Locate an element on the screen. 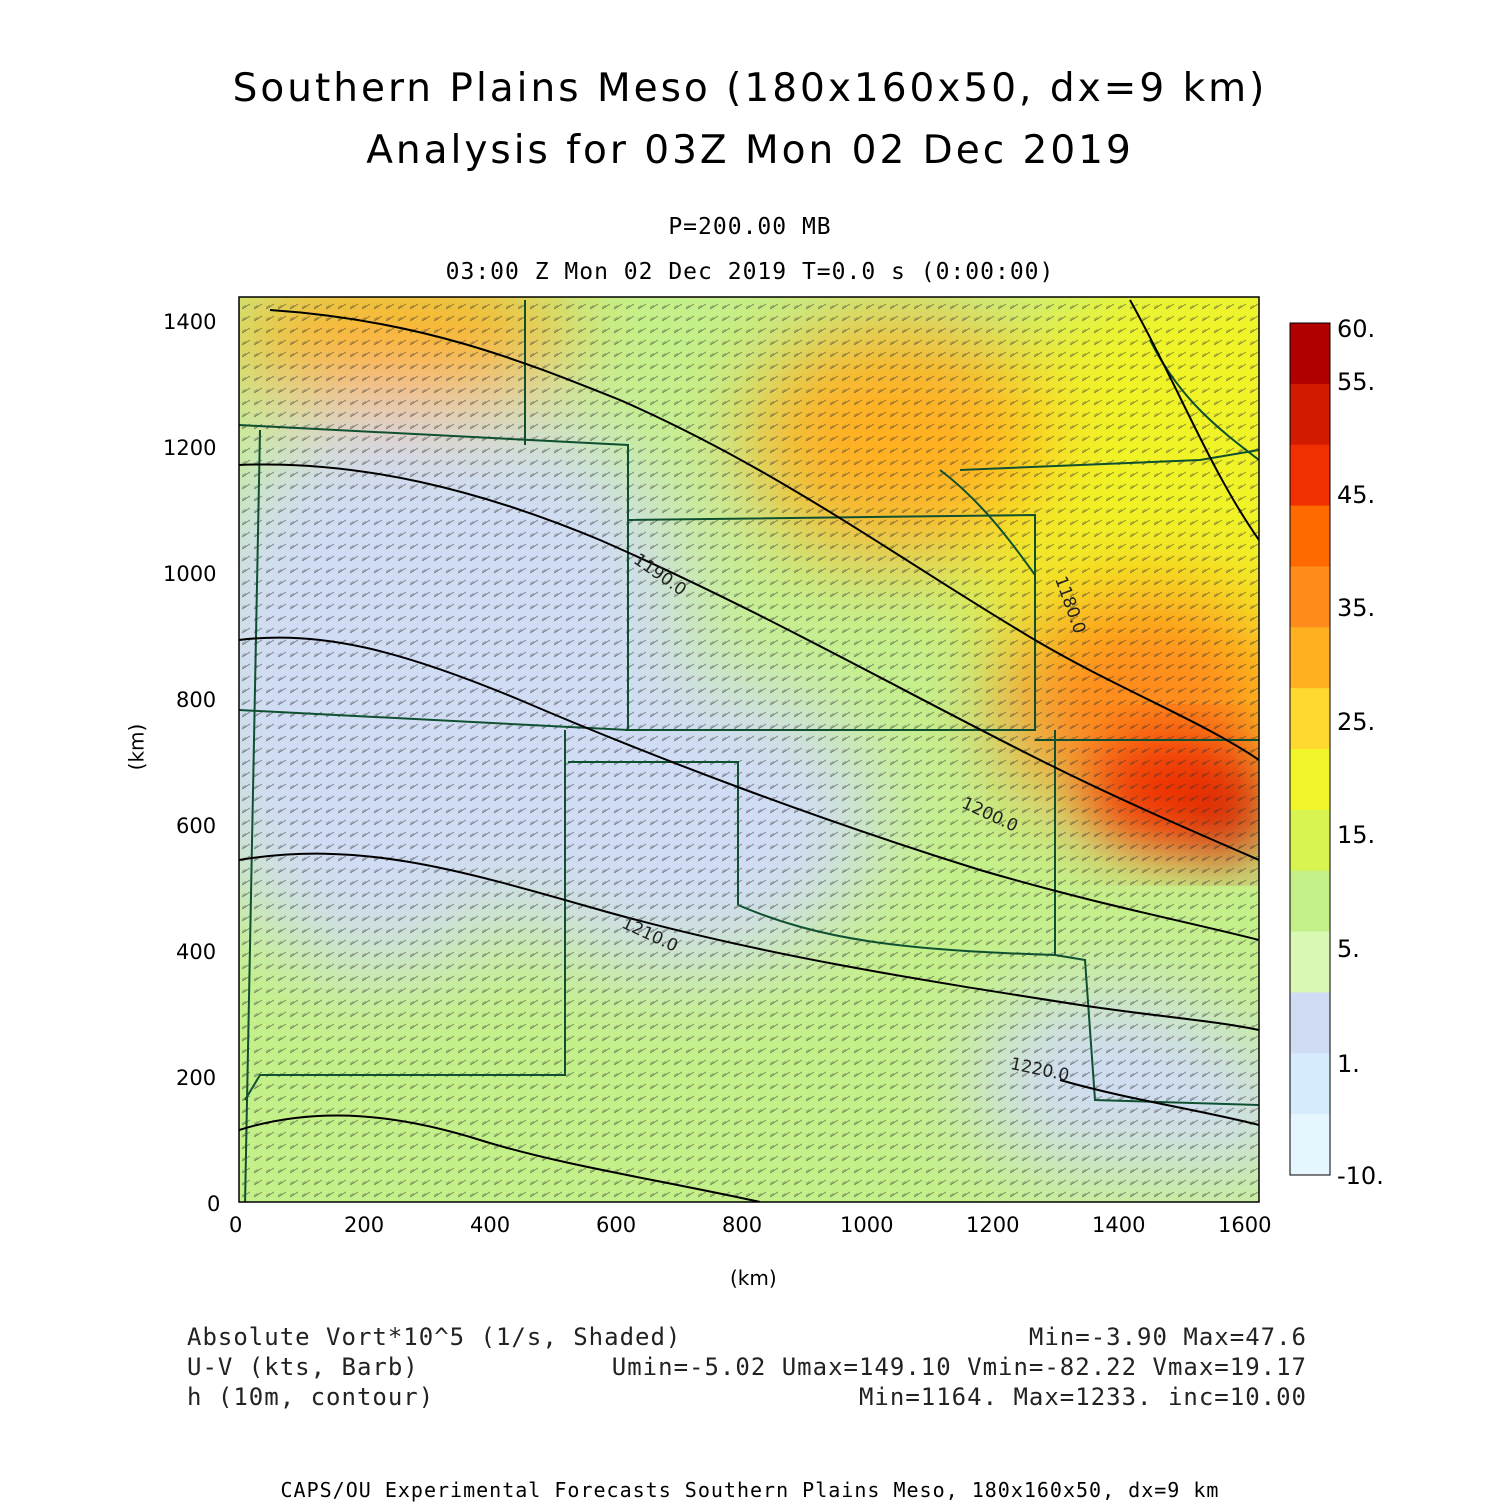 This screenshot has height=1502, width=1500. x-tick-200: 200 is located at coordinates (364, 1225).